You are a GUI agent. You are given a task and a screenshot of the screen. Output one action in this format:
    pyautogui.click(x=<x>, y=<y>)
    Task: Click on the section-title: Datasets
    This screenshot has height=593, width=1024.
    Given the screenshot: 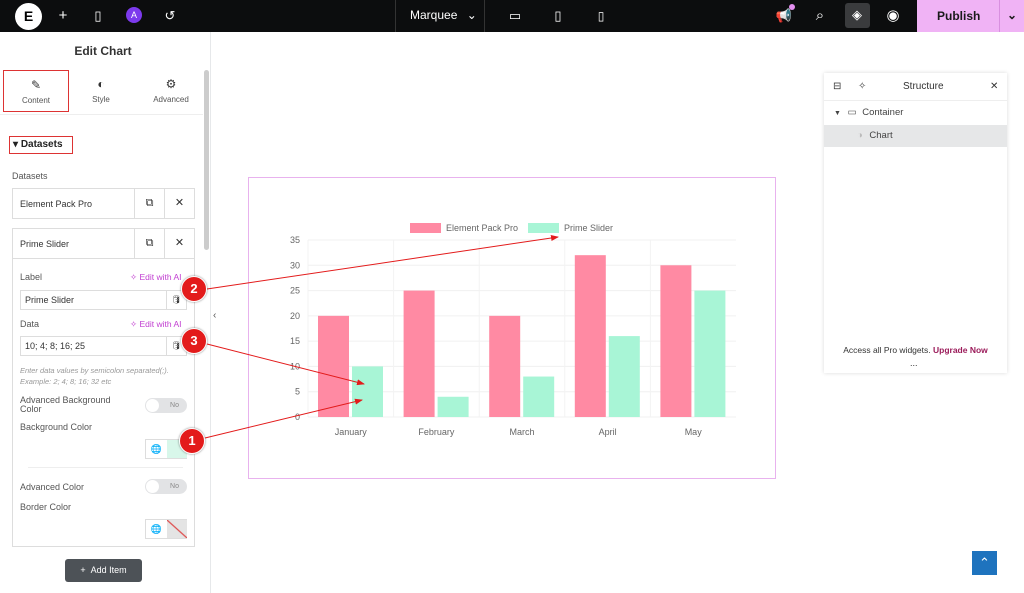 What is the action you would take?
    pyautogui.click(x=41, y=144)
    